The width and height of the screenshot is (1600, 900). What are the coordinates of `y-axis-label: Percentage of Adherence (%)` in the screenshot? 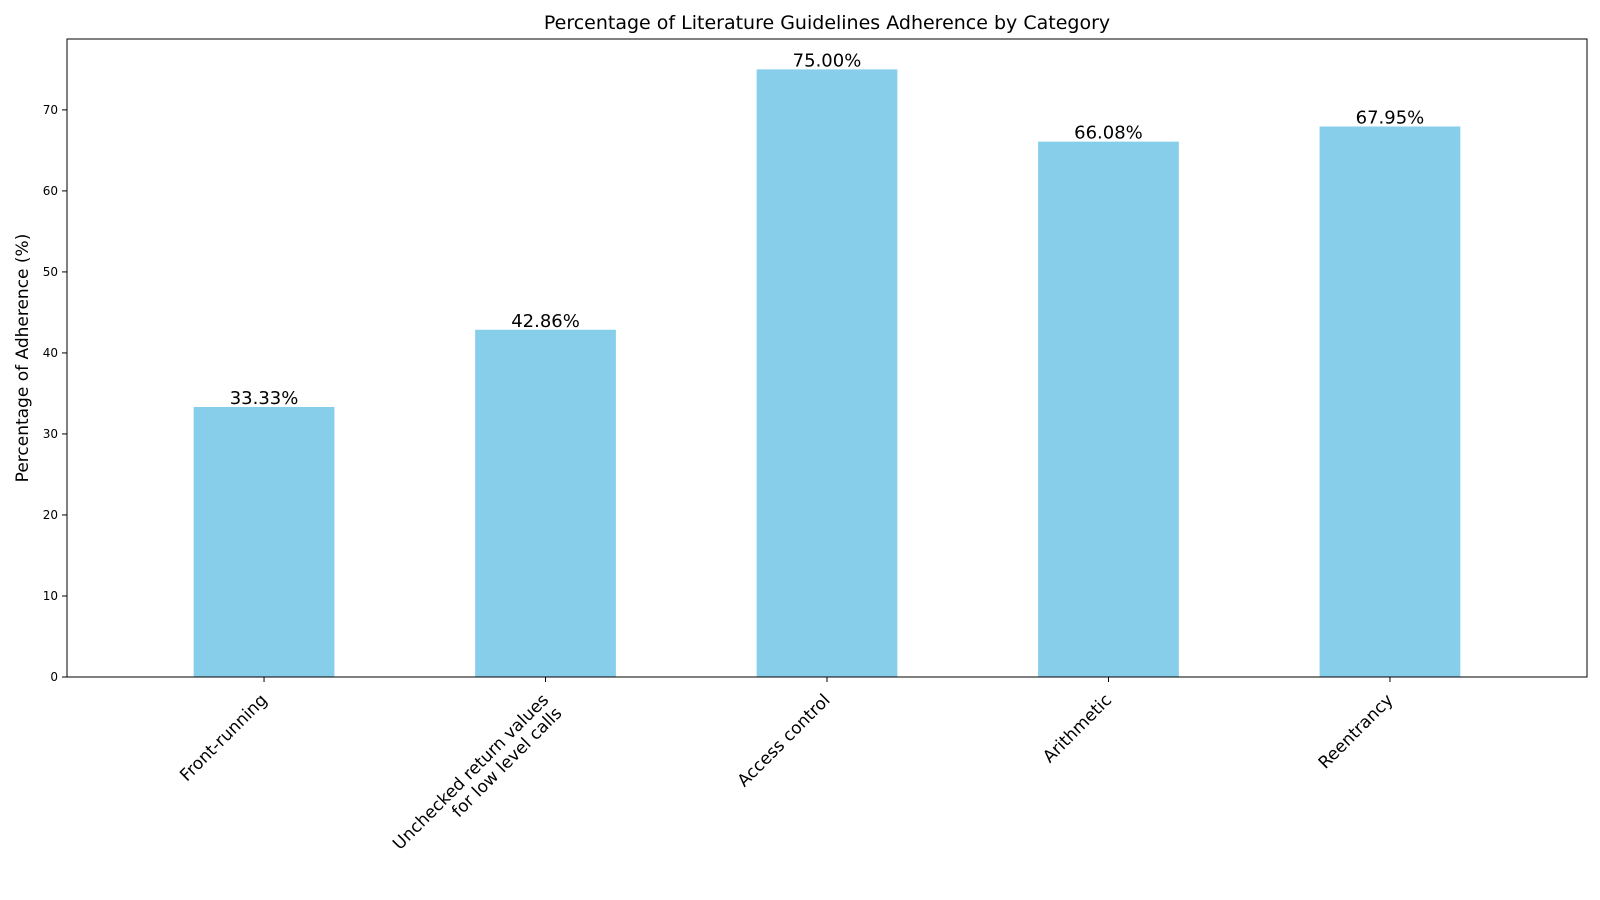 It's located at (23, 358).